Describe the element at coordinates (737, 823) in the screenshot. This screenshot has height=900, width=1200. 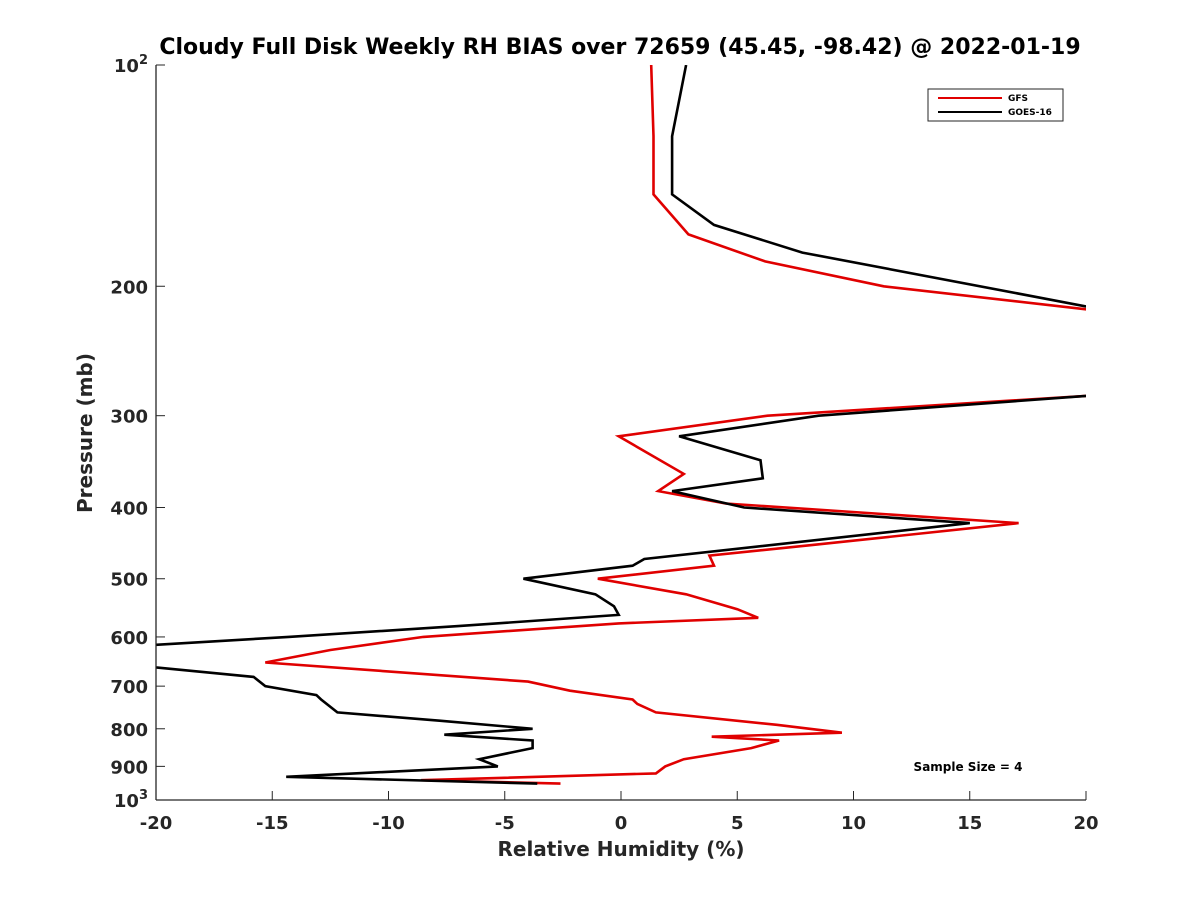
I see `x-tick-label: 5` at that location.